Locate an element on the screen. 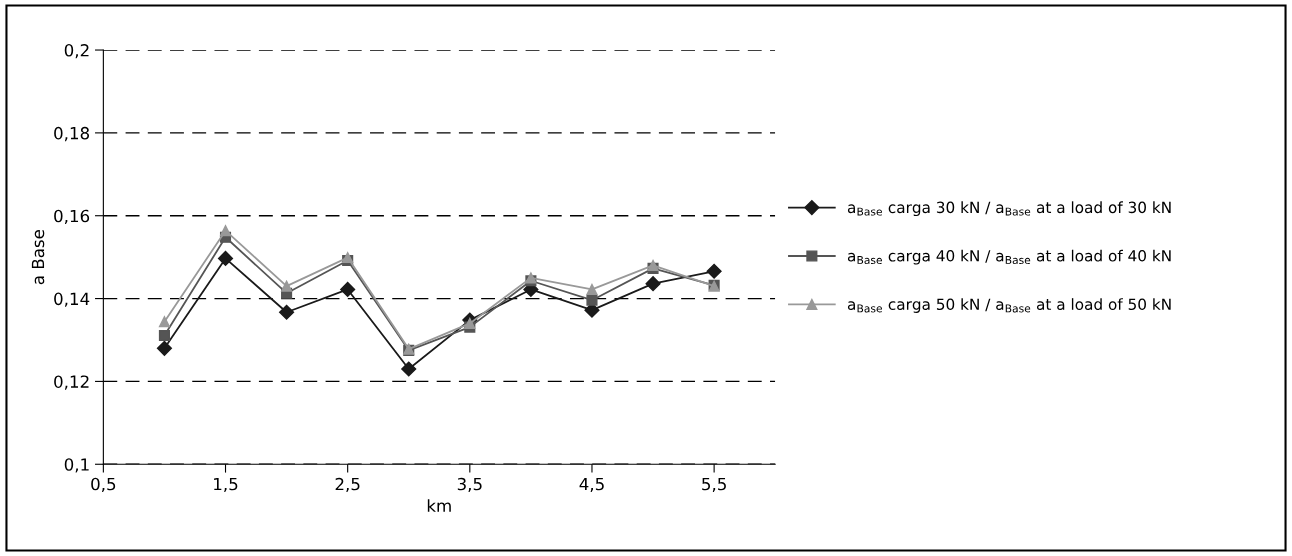 Image resolution: width=1292 pixels, height=556 pixels. legend-label: a$_{Base}$ carga 50 kN / a$_{Base}$ at a load of 50 kN is located at coordinates (1009, 305).